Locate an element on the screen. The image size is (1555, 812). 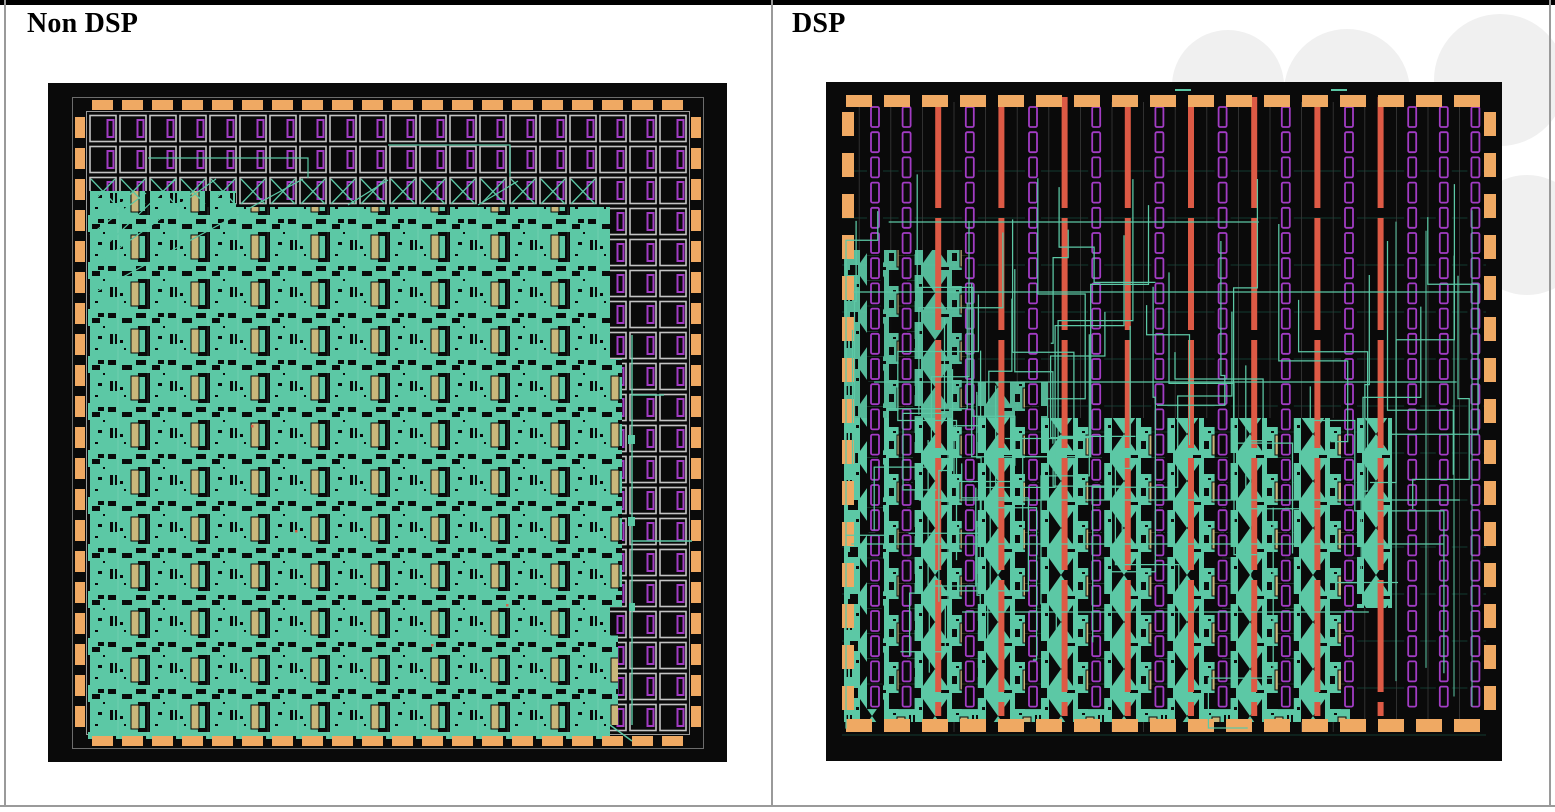
table-border-left is located at coordinates (5, 403).